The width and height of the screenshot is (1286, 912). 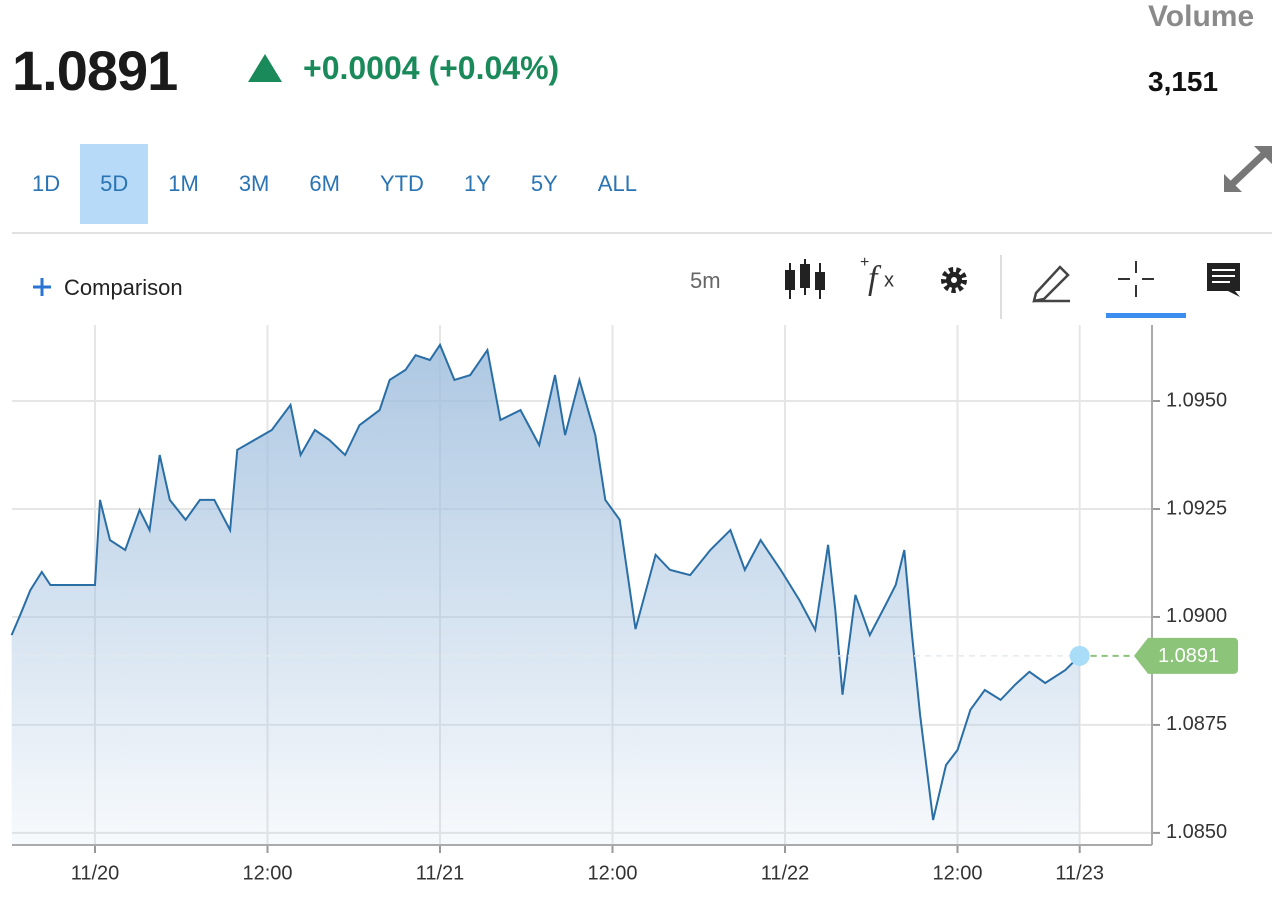 I want to click on y-tick-label: 1.0900, so click(x=1196, y=616).